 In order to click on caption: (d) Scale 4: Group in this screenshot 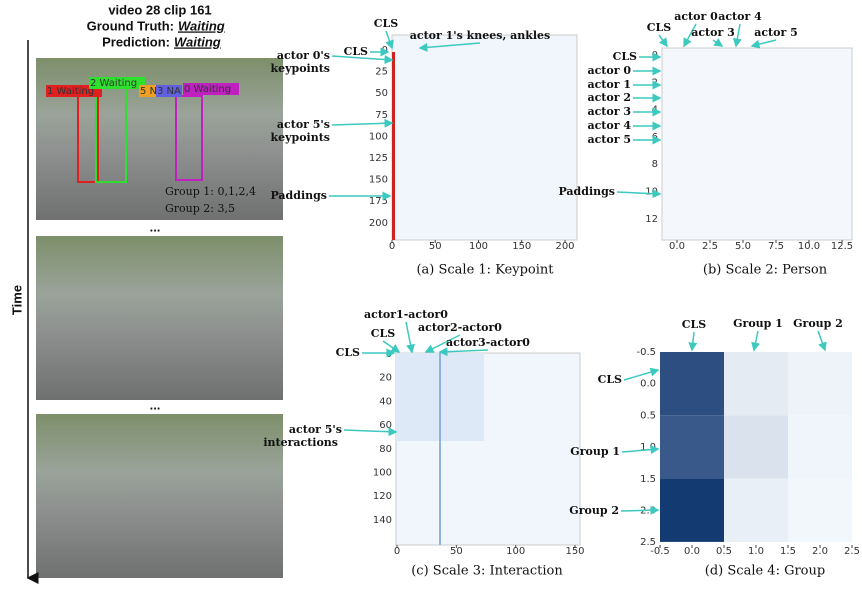, I will do `click(765, 571)`.